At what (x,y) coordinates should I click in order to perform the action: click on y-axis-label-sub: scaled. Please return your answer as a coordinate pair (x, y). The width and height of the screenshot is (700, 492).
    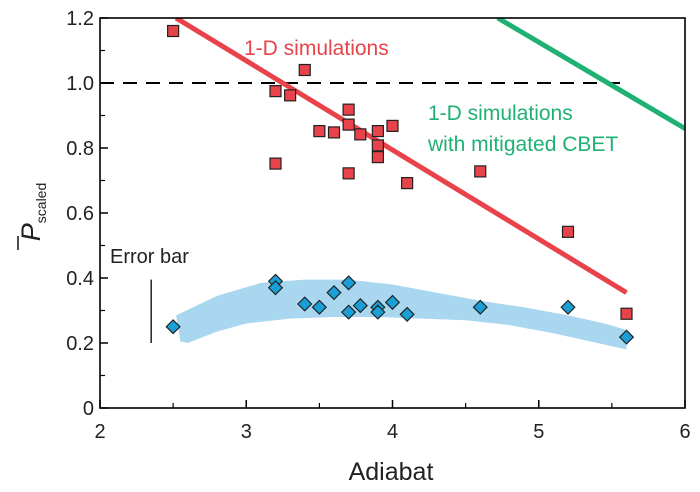
    Looking at the image, I should click on (41, 203).